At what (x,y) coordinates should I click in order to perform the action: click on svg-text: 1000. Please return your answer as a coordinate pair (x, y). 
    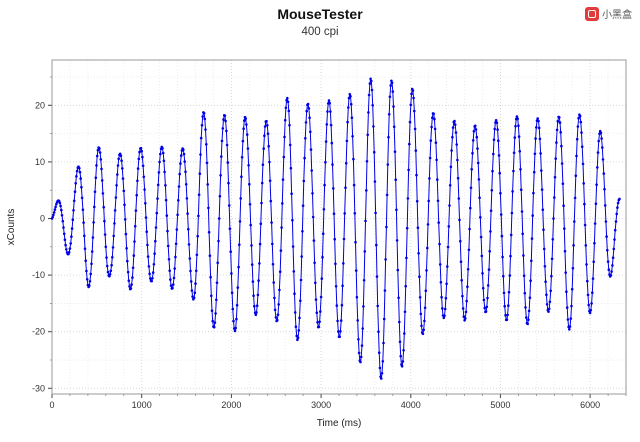
    Looking at the image, I should click on (142, 405).